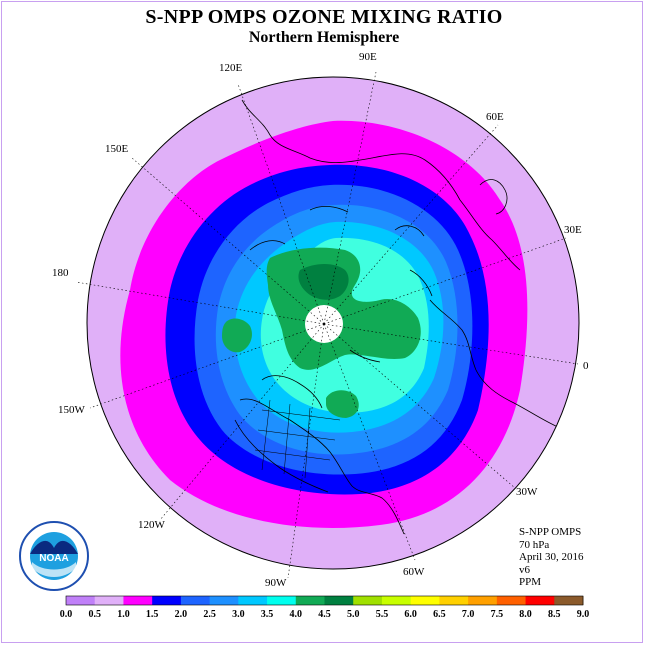 Image resolution: width=648 pixels, height=648 pixels. I want to click on colorbar-tick-label: 9.0, so click(583, 614).